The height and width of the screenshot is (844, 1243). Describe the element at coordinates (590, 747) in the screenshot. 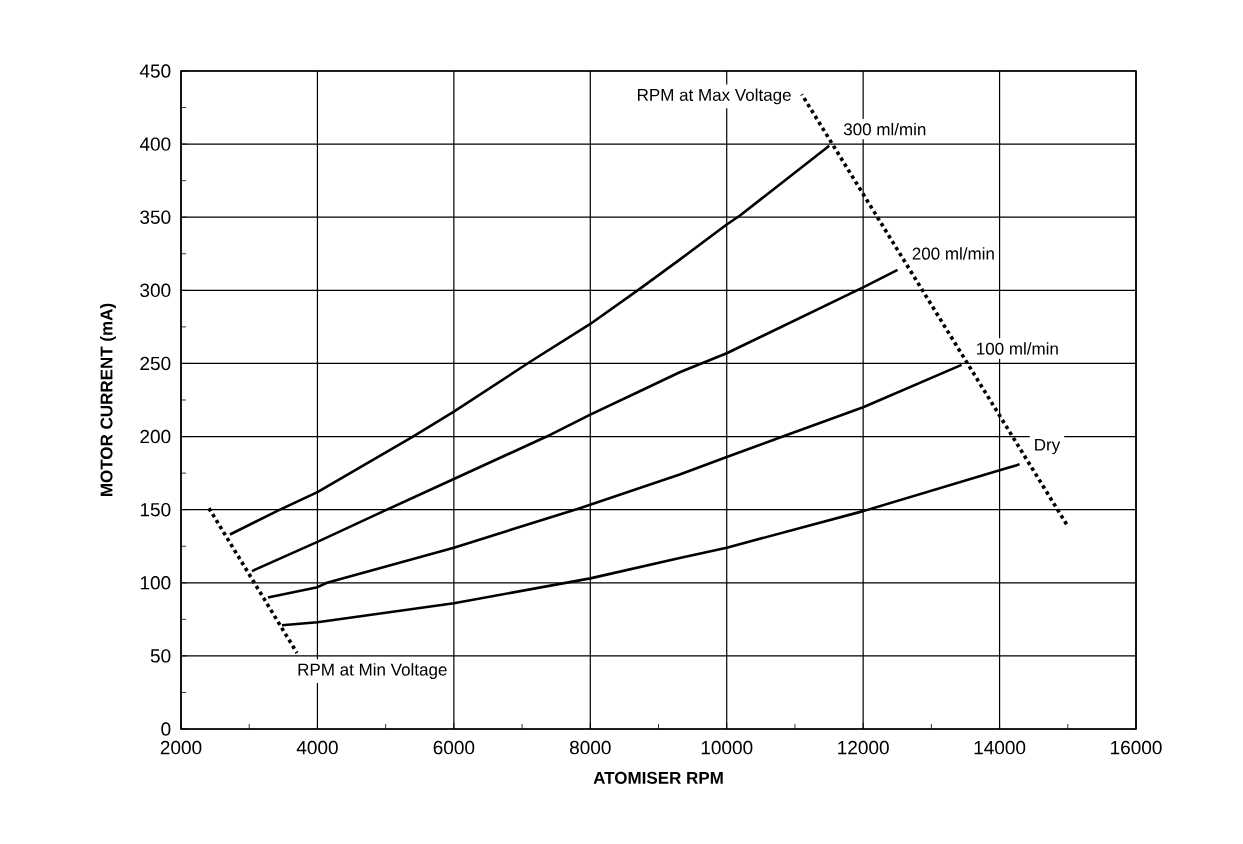

I see `x-tick-label: 8000` at that location.